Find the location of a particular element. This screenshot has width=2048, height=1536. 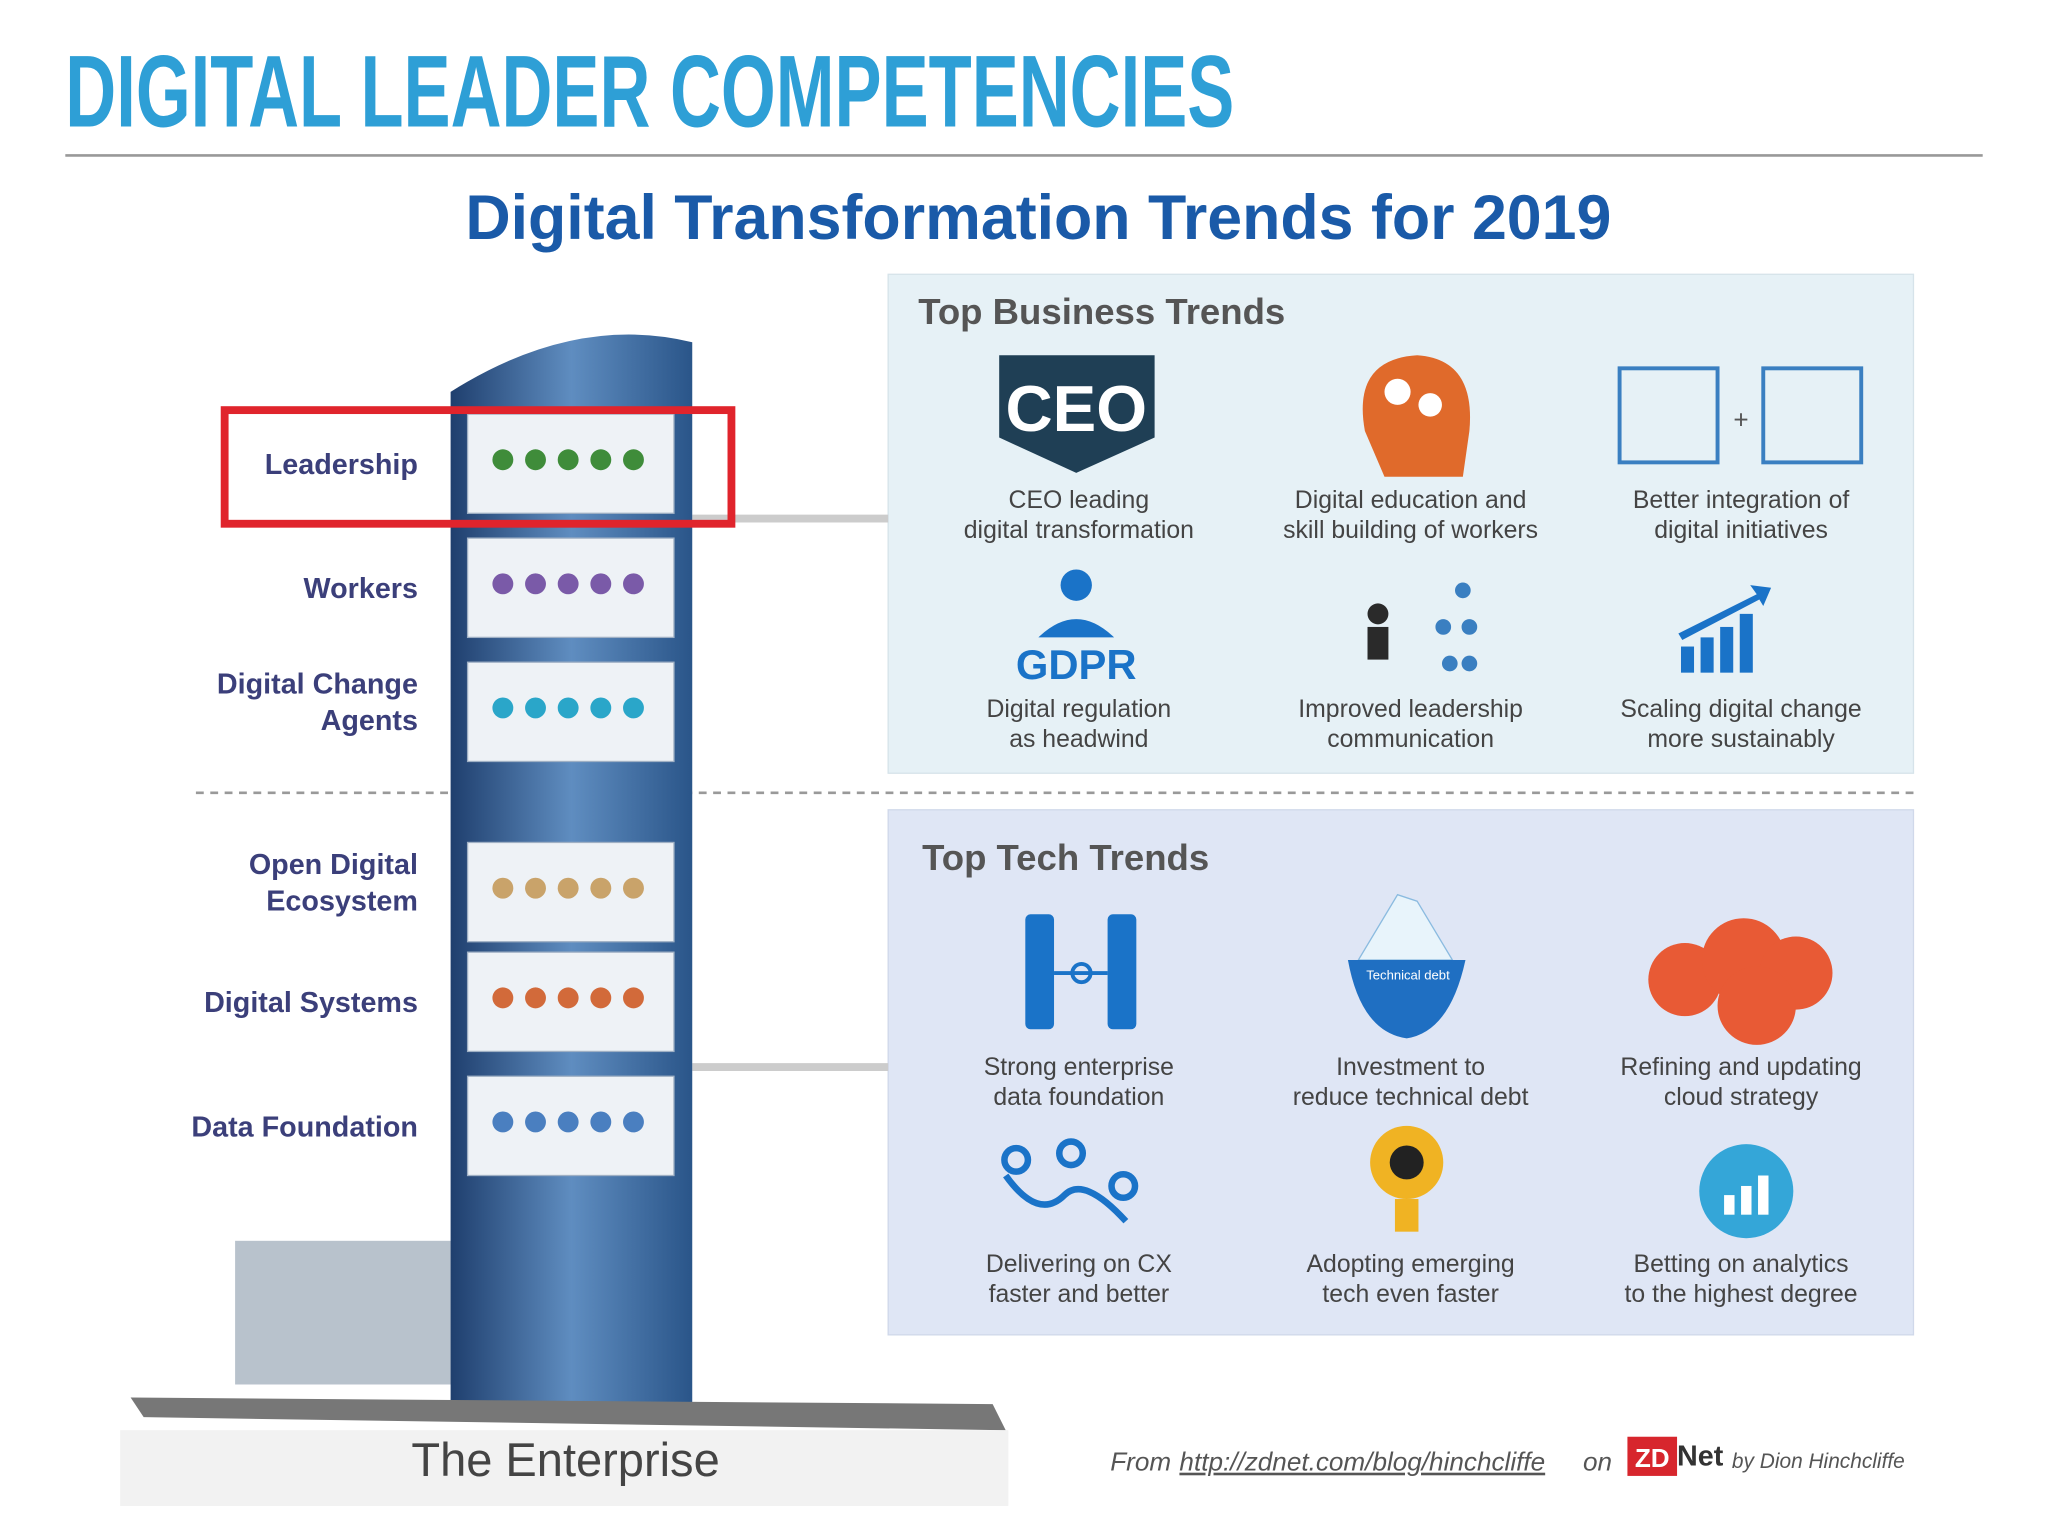

business-title: Top Business Trends is located at coordinates (1101, 311).